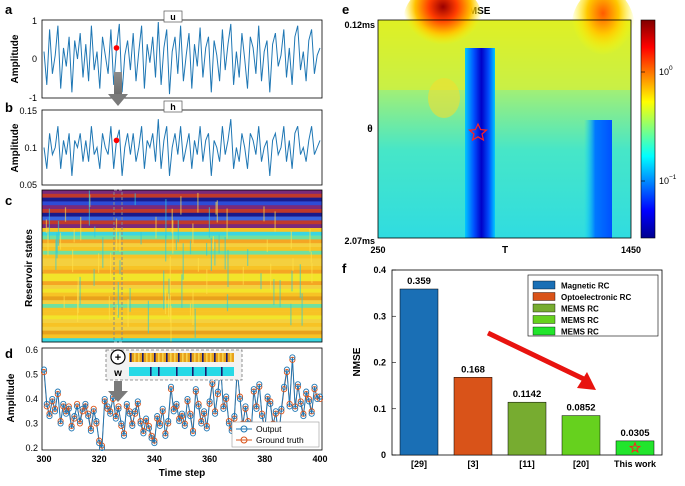 The image size is (685, 486). Describe the element at coordinates (264, 459) in the screenshot. I see `panel-d-xtick: 380` at that location.